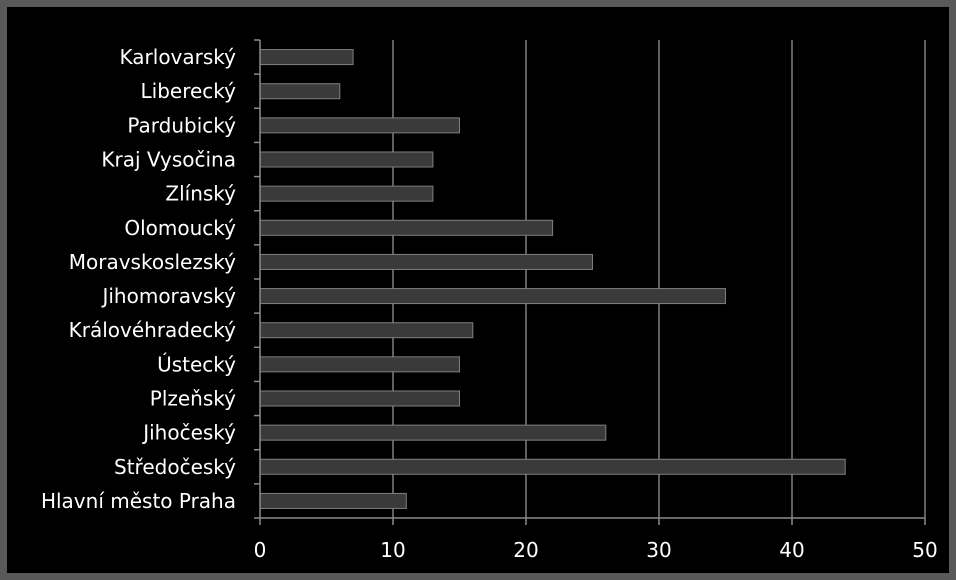  What do you see at coordinates (138, 501) in the screenshot?
I see `category-label: Hlavní město Praha` at bounding box center [138, 501].